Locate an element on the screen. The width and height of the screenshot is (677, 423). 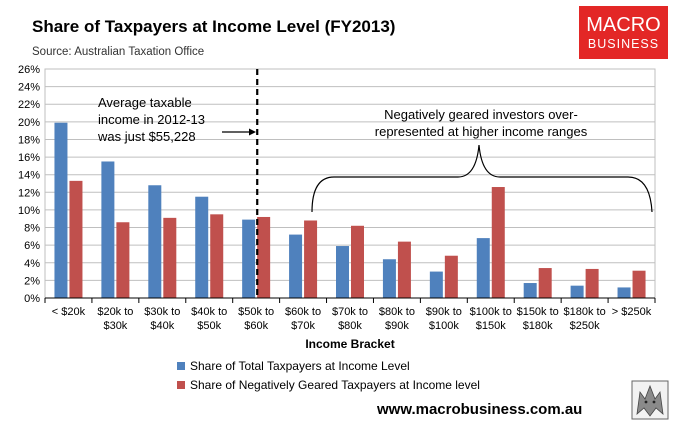
y-tick-label: 6% is located at coordinates (32, 246).